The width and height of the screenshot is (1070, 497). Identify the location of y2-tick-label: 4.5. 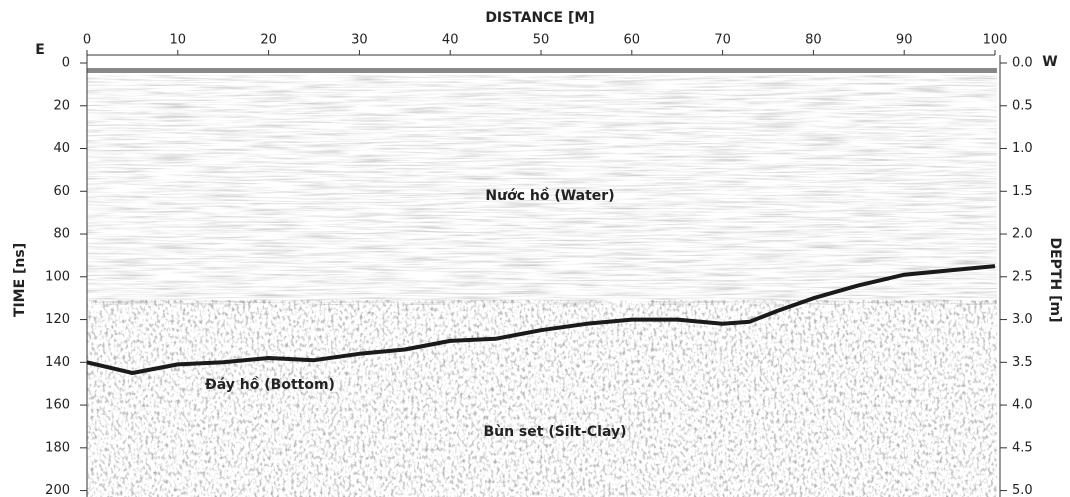
(1022, 447).